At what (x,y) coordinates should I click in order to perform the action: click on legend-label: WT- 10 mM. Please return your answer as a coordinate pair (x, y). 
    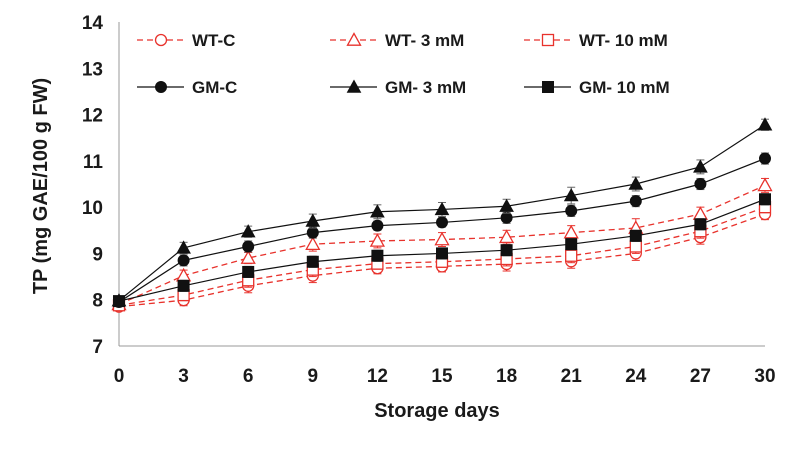
    Looking at the image, I should click on (623, 40).